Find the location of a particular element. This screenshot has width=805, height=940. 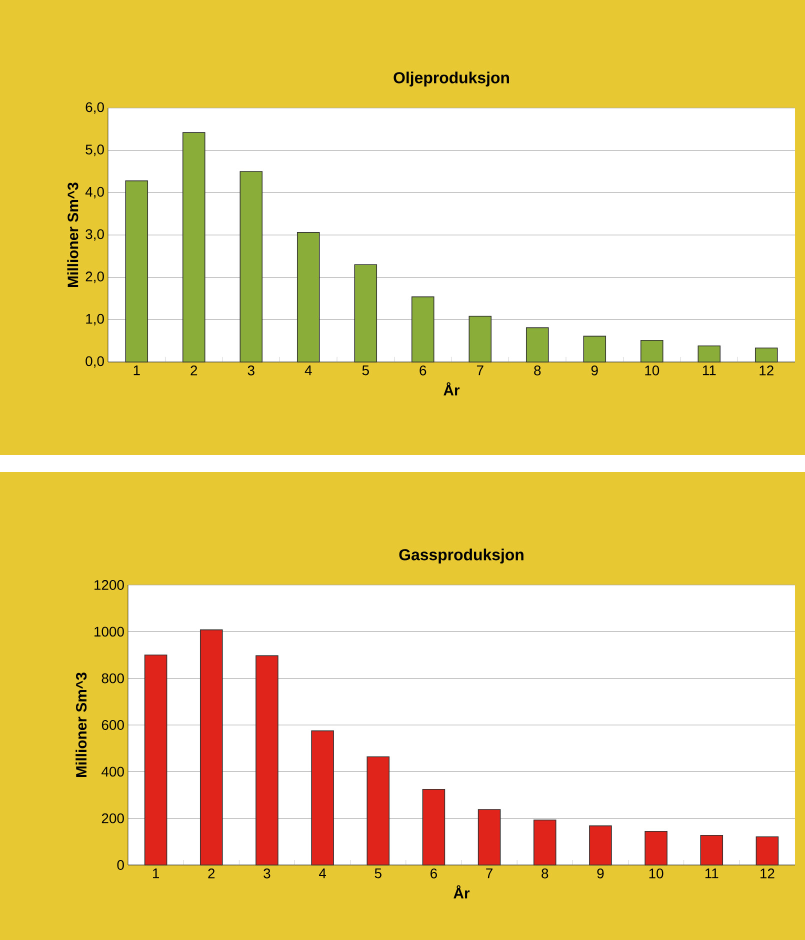

y-tick-label: 600 is located at coordinates (113, 725).